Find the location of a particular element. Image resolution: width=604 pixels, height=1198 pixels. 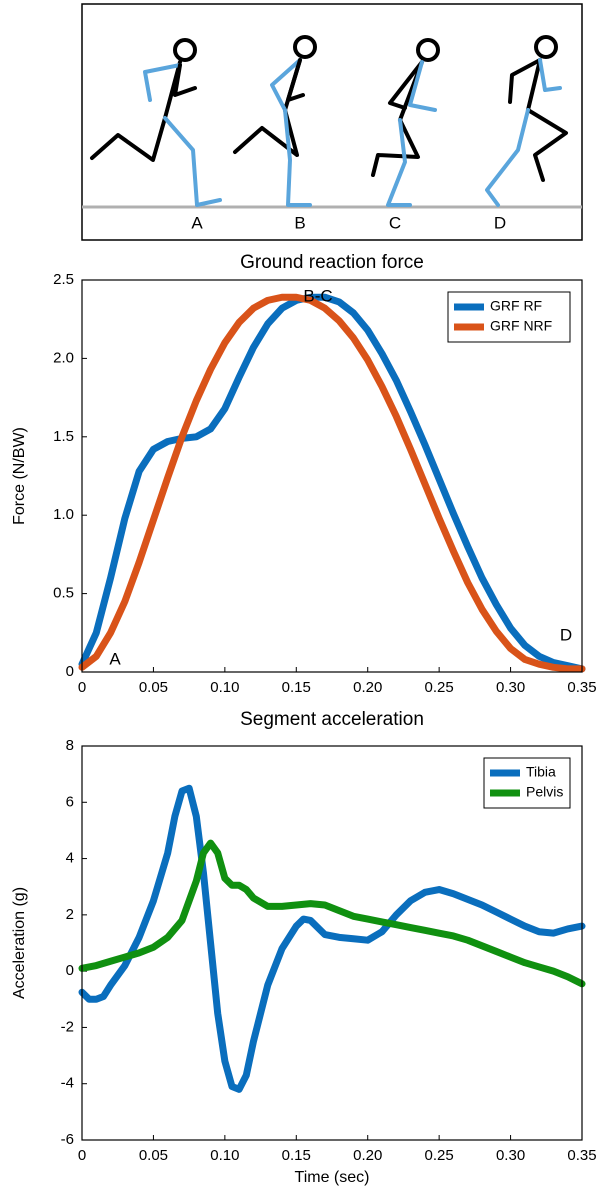

phase-label: D is located at coordinates (500, 222).